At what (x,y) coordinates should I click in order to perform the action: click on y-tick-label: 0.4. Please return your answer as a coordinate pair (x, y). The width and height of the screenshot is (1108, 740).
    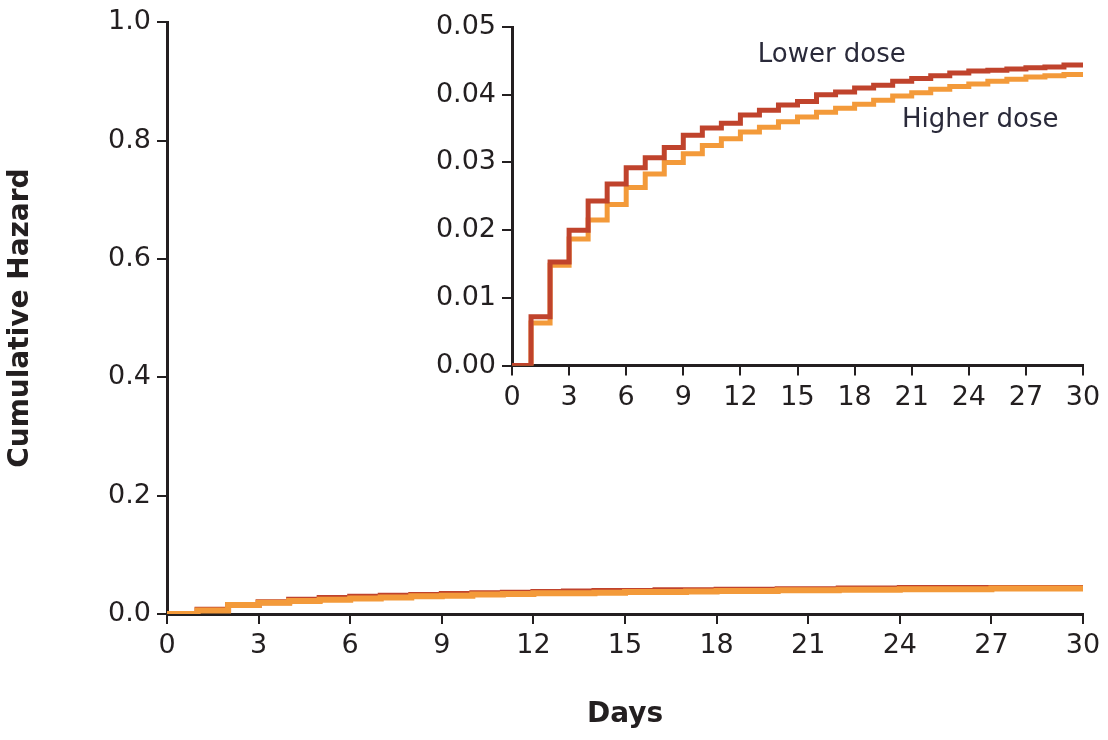
    Looking at the image, I should click on (129, 375).